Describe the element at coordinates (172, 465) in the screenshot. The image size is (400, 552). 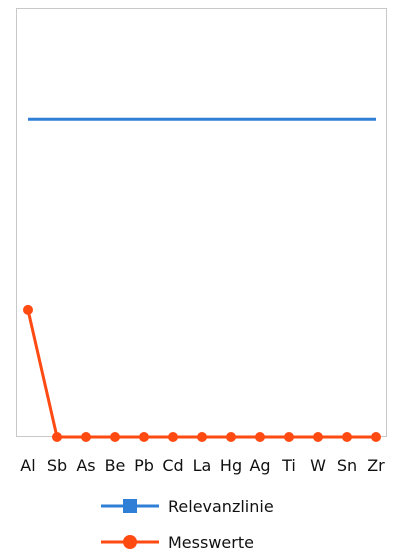
I see `x-tick-label-cd: Cd` at that location.